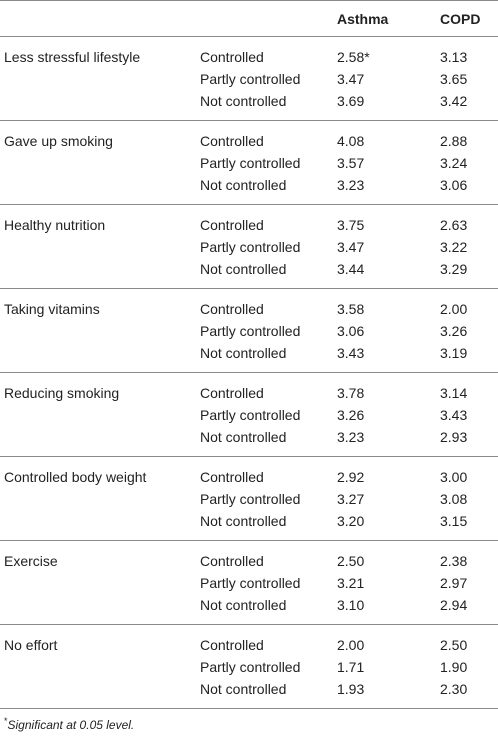  Describe the element at coordinates (454, 583) in the screenshot. I see `copd-value: 2.97` at that location.